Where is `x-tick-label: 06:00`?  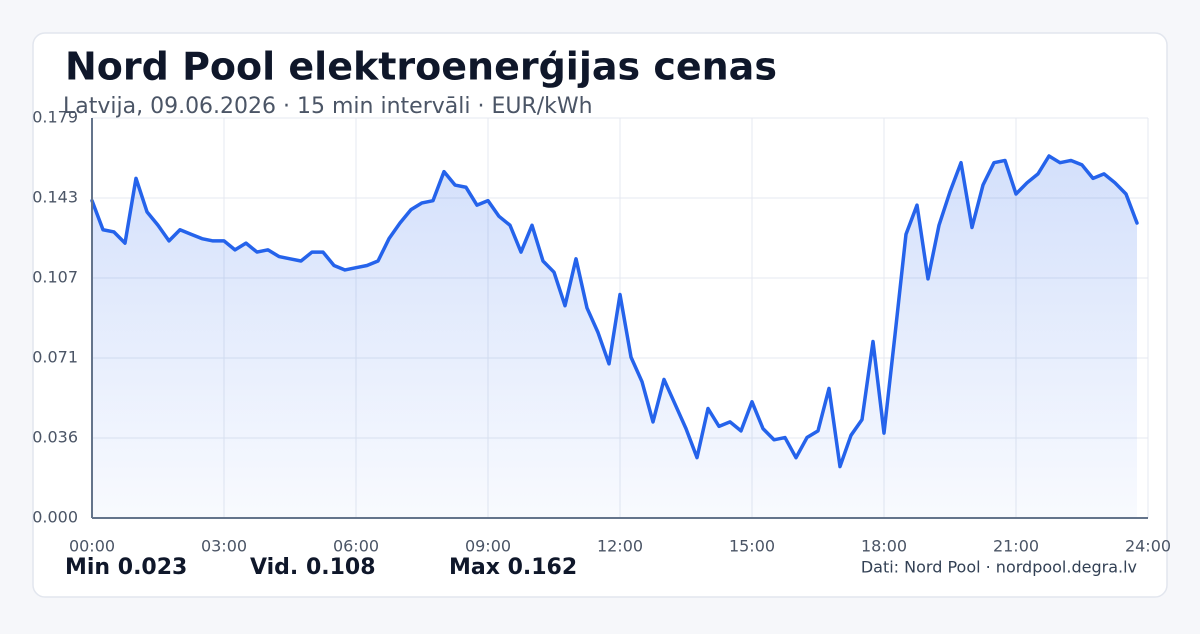 x-tick-label: 06:00 is located at coordinates (356, 546).